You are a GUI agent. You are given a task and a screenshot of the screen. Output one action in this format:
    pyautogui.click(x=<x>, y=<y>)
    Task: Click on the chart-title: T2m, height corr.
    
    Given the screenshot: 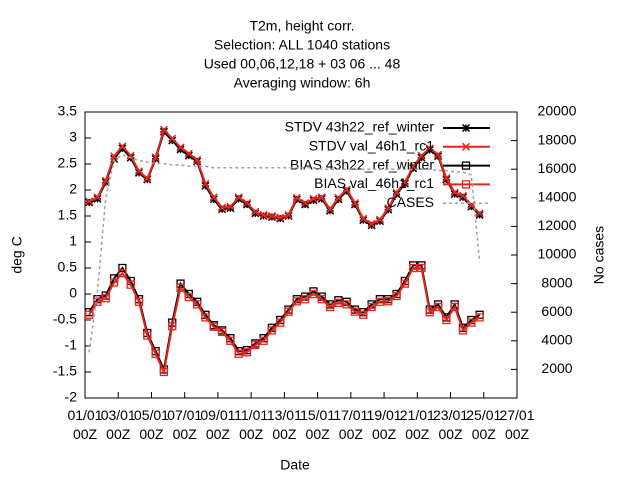 What is the action you would take?
    pyautogui.click(x=301, y=26)
    